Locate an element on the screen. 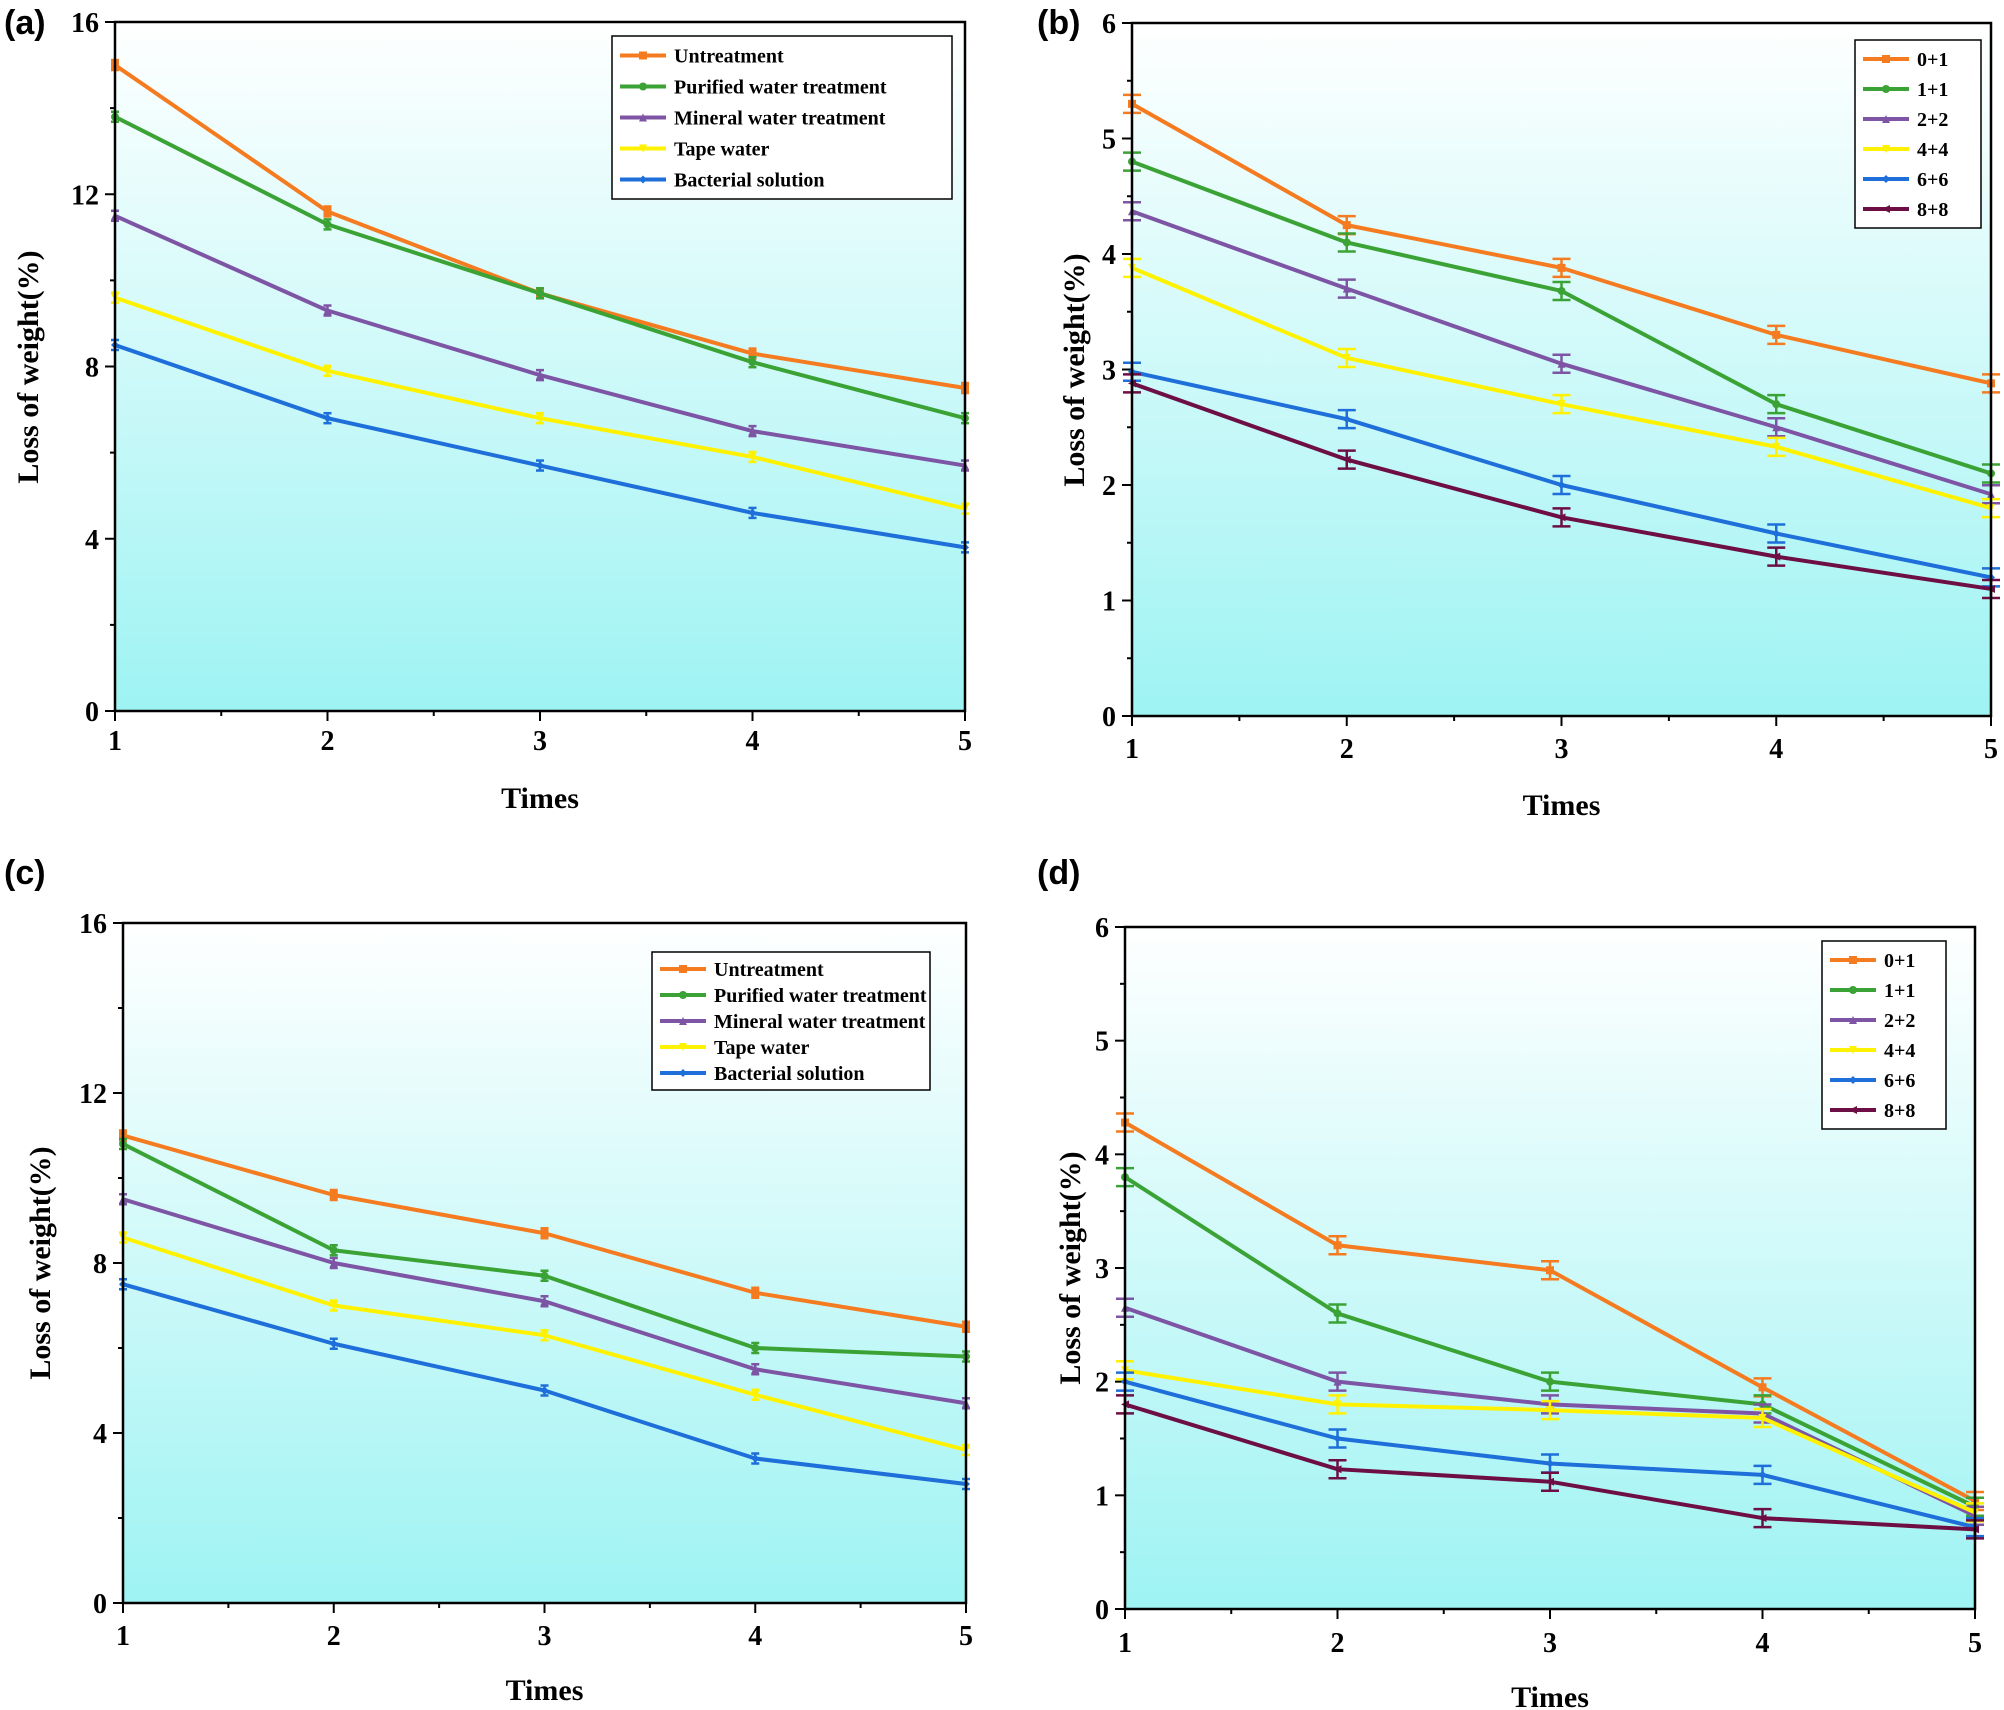 Image resolution: width=2004 pixels, height=1710 pixels. y-tick-label: 3 is located at coordinates (1109, 371).